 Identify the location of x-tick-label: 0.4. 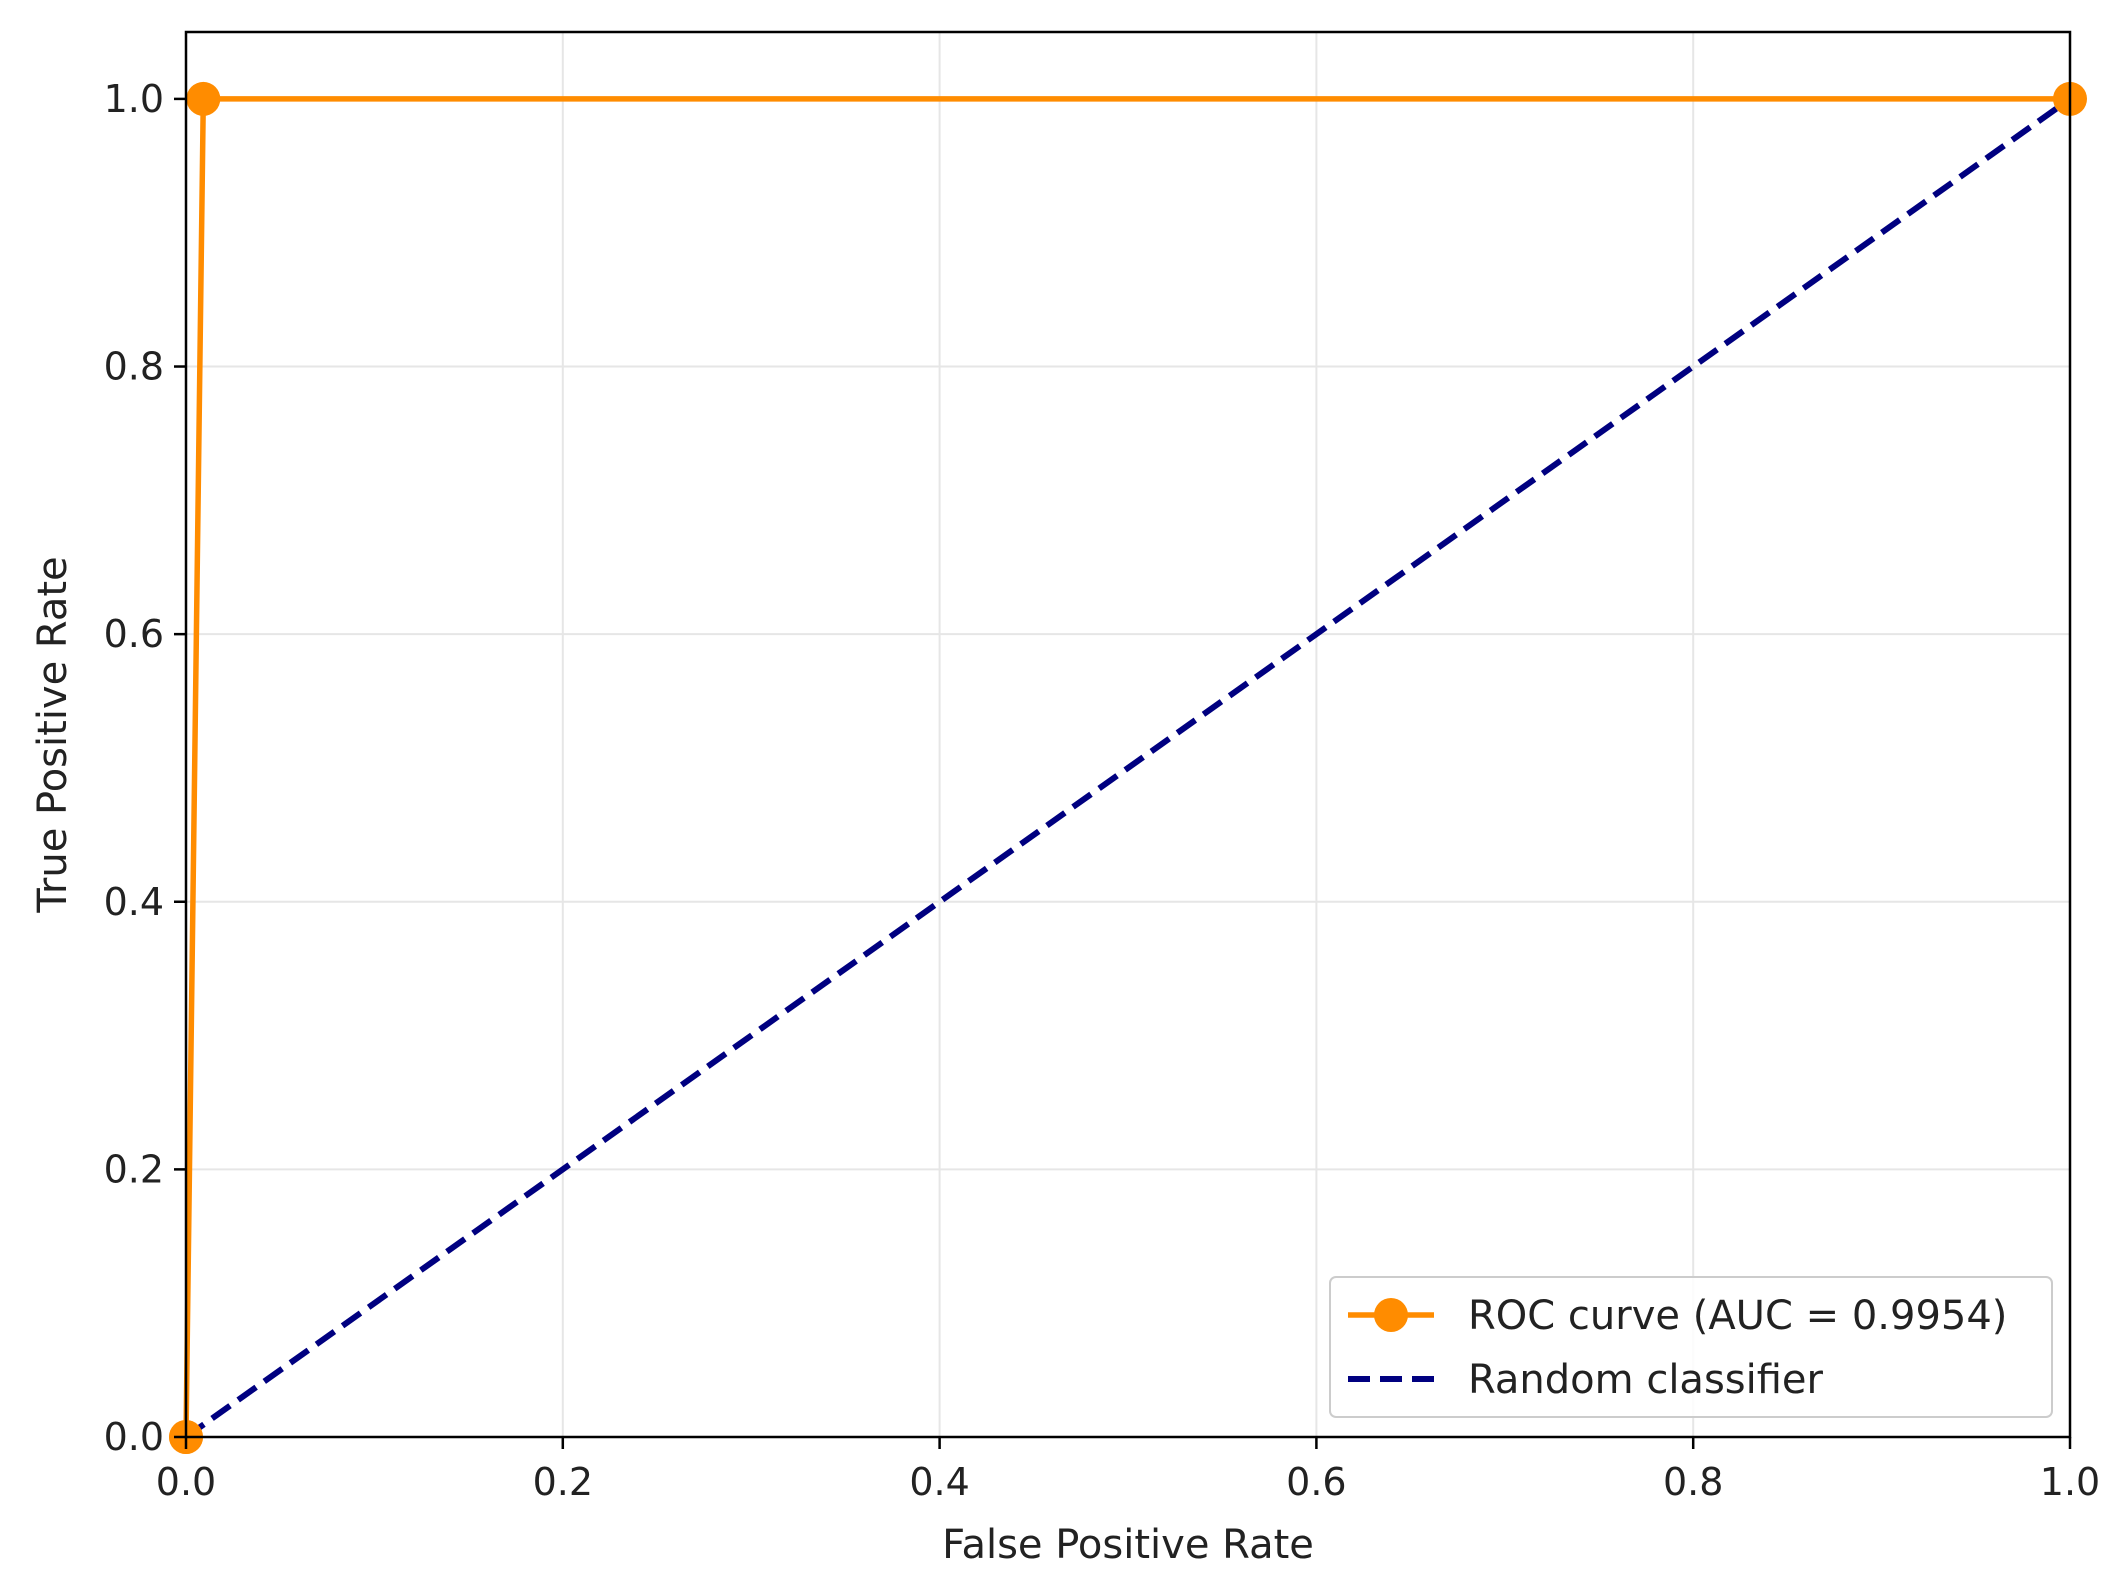
(939, 1482).